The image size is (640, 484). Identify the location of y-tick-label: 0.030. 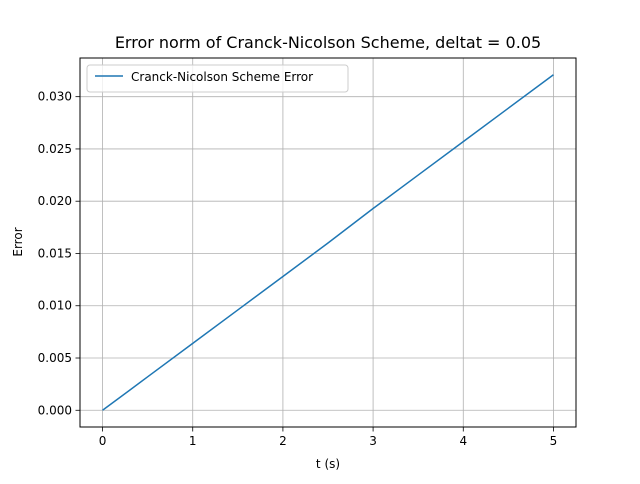
(55, 97).